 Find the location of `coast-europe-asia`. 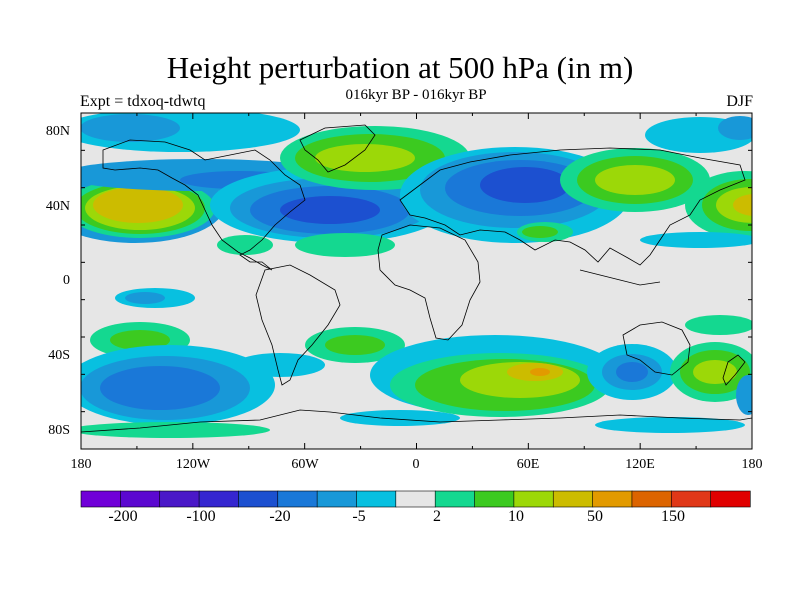

coast-europe-asia is located at coordinates (572, 206).